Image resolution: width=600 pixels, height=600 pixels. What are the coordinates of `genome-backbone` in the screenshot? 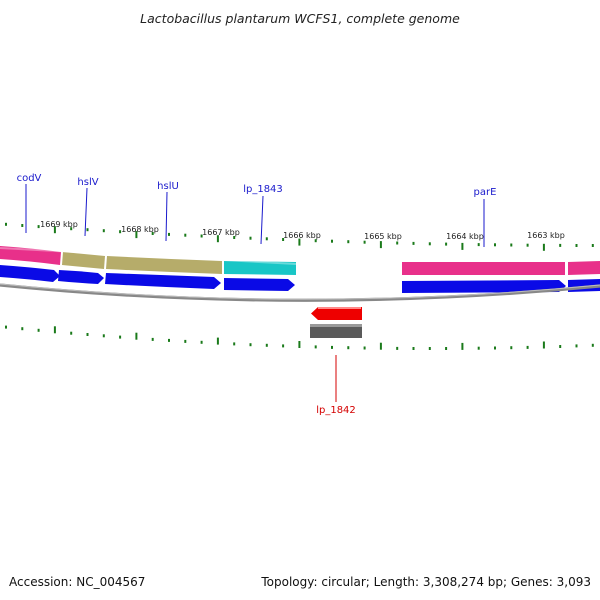 It's located at (300, 292).